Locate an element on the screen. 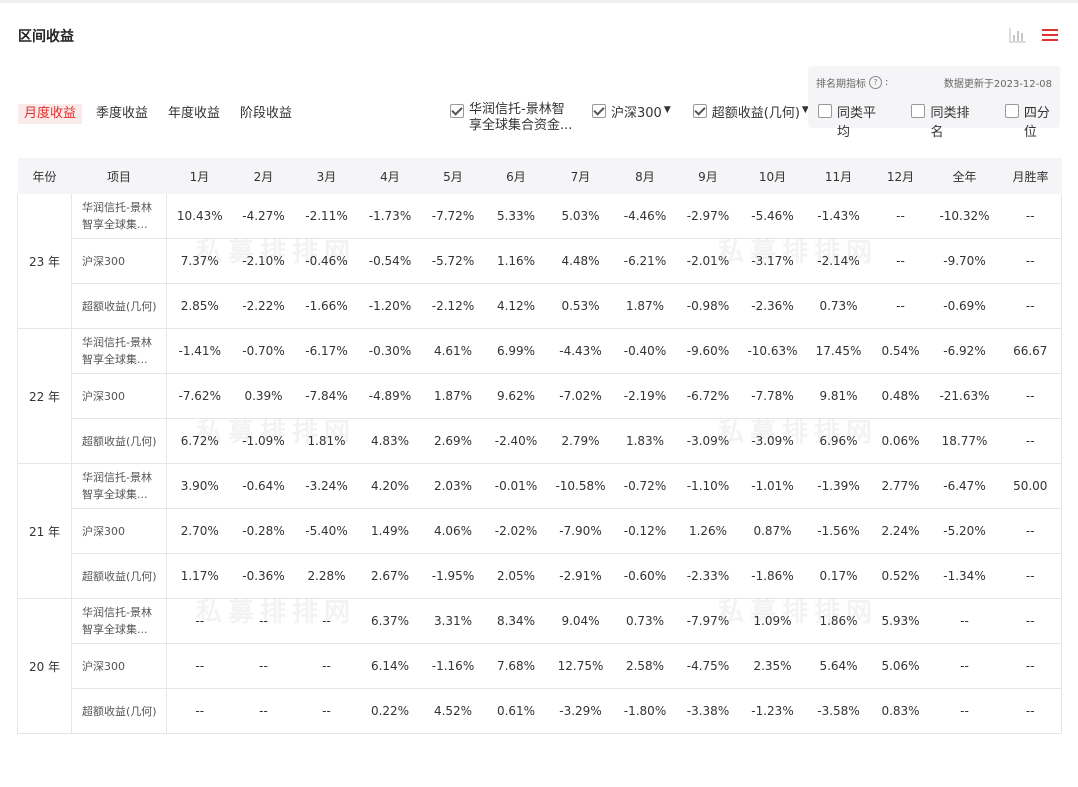 This screenshot has width=1078, height=787. value-cell: 6.96% is located at coordinates (838, 441).